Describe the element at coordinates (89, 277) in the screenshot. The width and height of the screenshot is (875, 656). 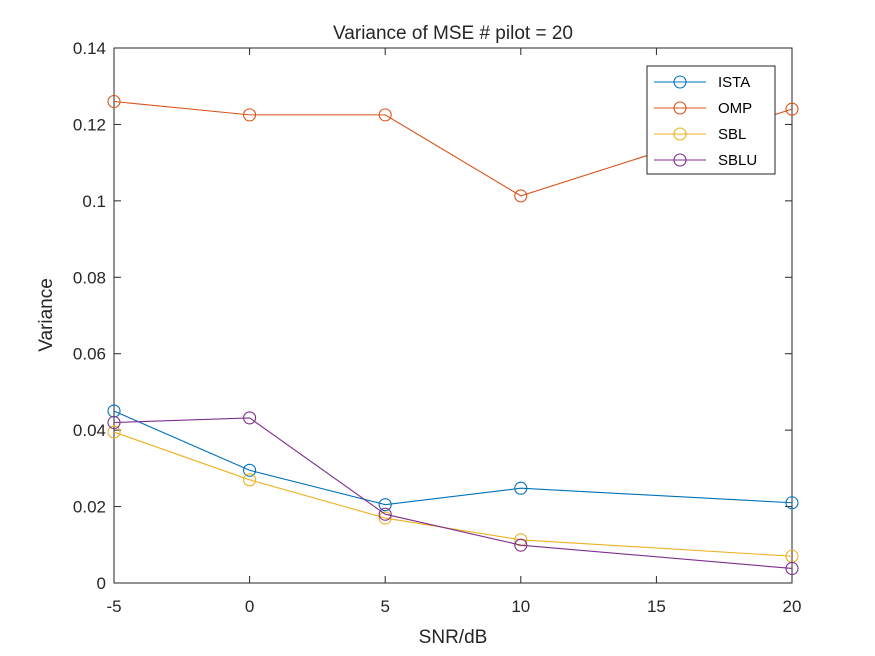
I see `y-tick-label: 0.08` at that location.